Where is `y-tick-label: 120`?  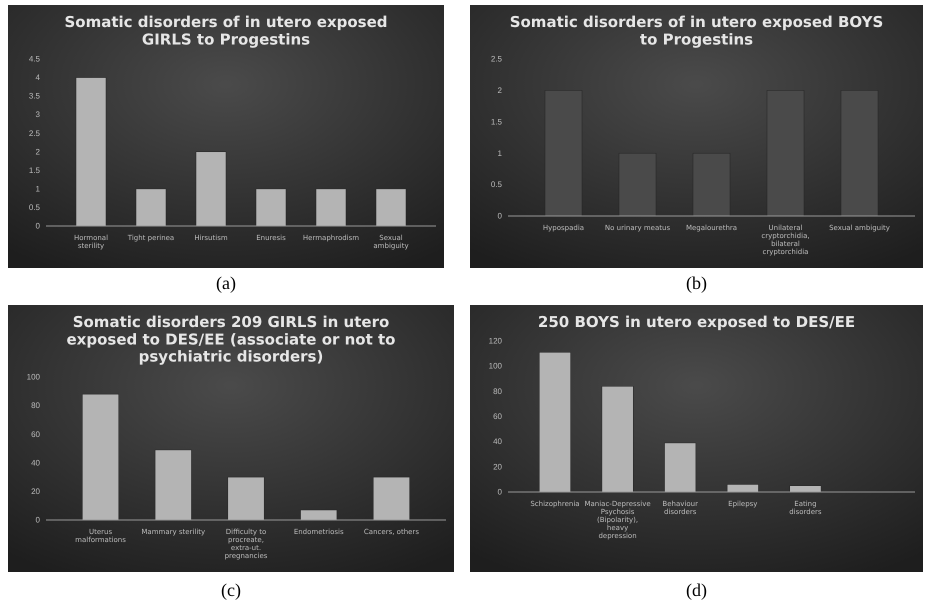 y-tick-label: 120 is located at coordinates (495, 341).